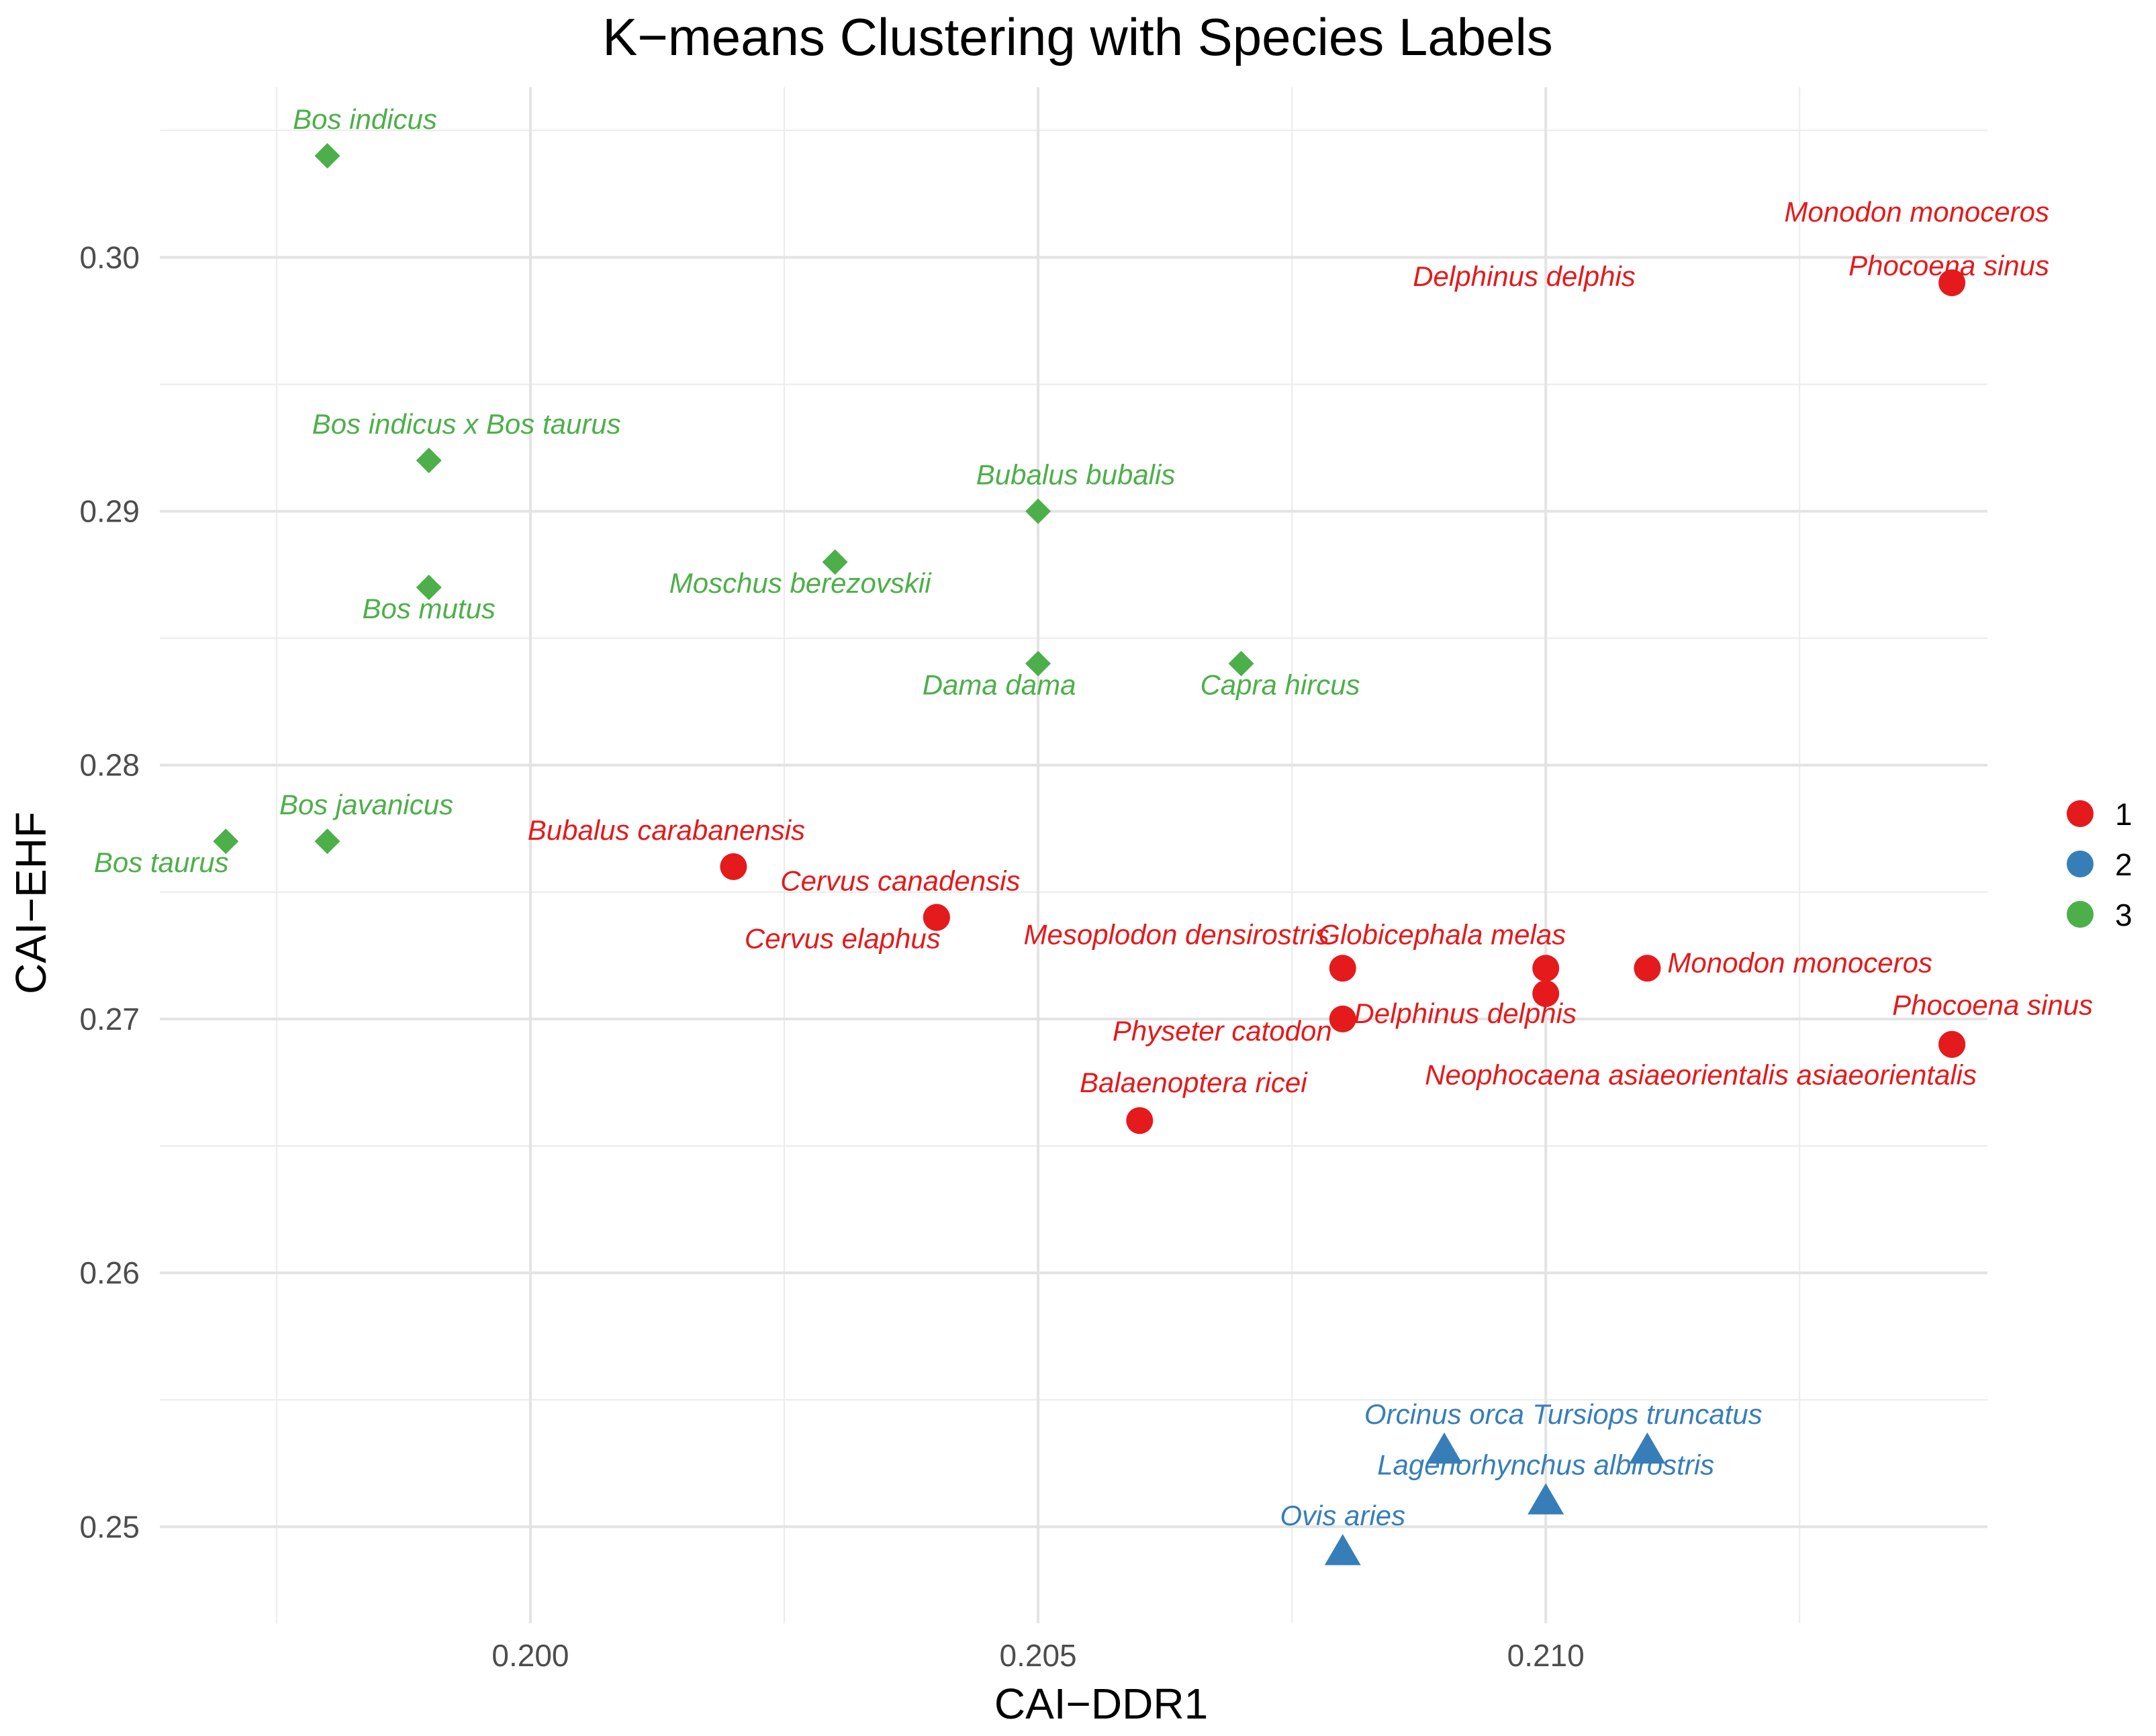 The image size is (2156, 1736). Describe the element at coordinates (1546, 1656) in the screenshot. I see `x-tick-label: 0.210` at that location.